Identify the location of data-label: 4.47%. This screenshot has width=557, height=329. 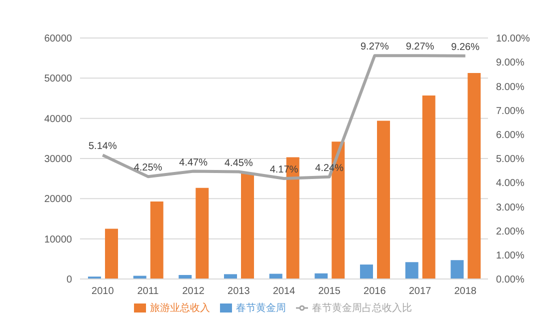
(193, 162).